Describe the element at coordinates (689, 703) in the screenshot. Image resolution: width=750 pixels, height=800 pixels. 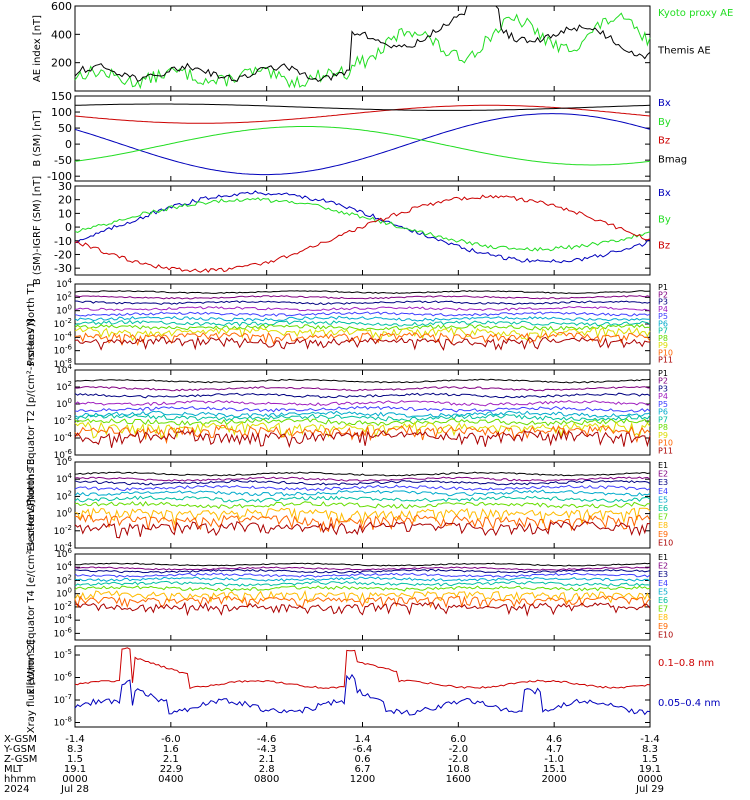
I see `legend-entry: 0.05–0.4 nm` at that location.